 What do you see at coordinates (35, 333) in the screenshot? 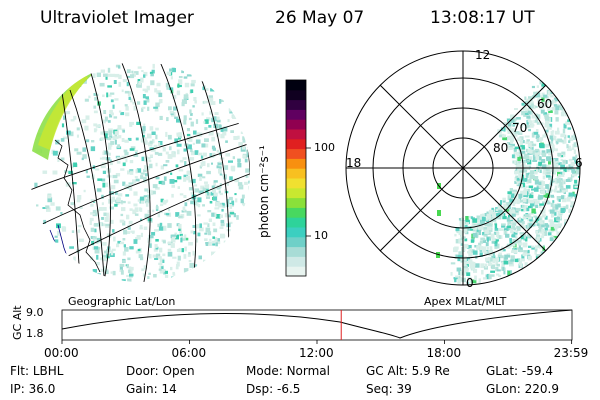
I see `orbit-ytick-min: 1.8` at bounding box center [35, 333].